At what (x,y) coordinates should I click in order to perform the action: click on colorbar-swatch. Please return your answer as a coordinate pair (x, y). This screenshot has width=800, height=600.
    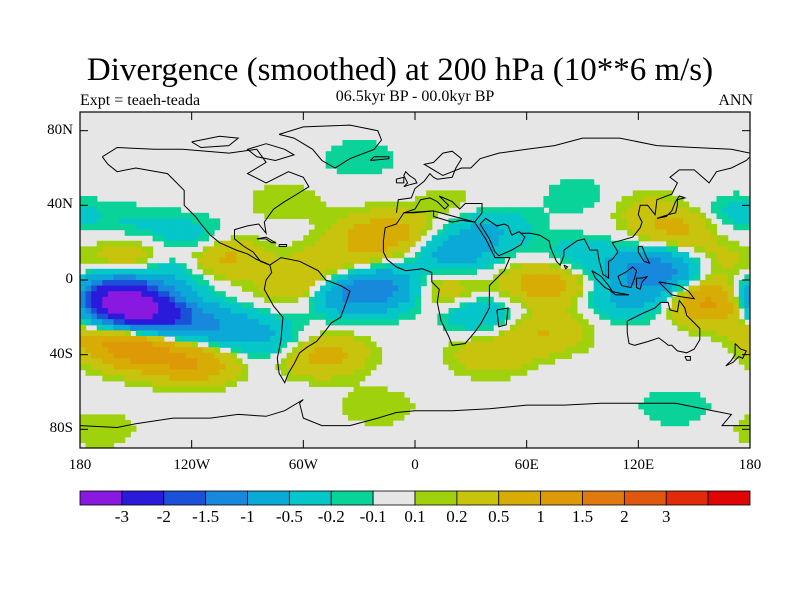
    Looking at the image, I should click on (687, 498).